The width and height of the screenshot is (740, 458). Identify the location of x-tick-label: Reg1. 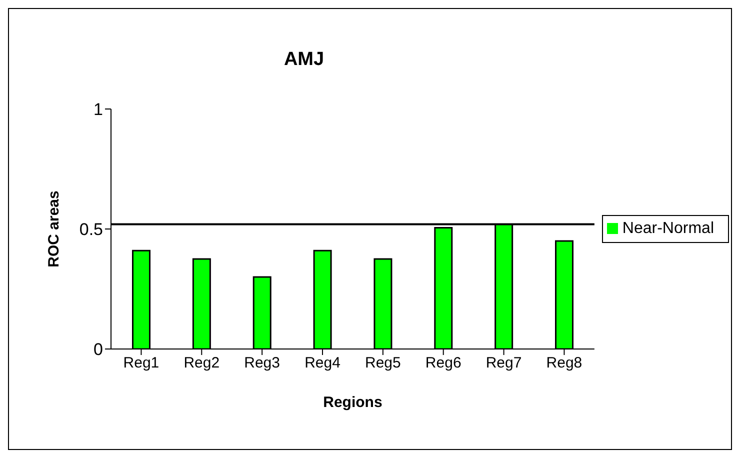
(141, 363).